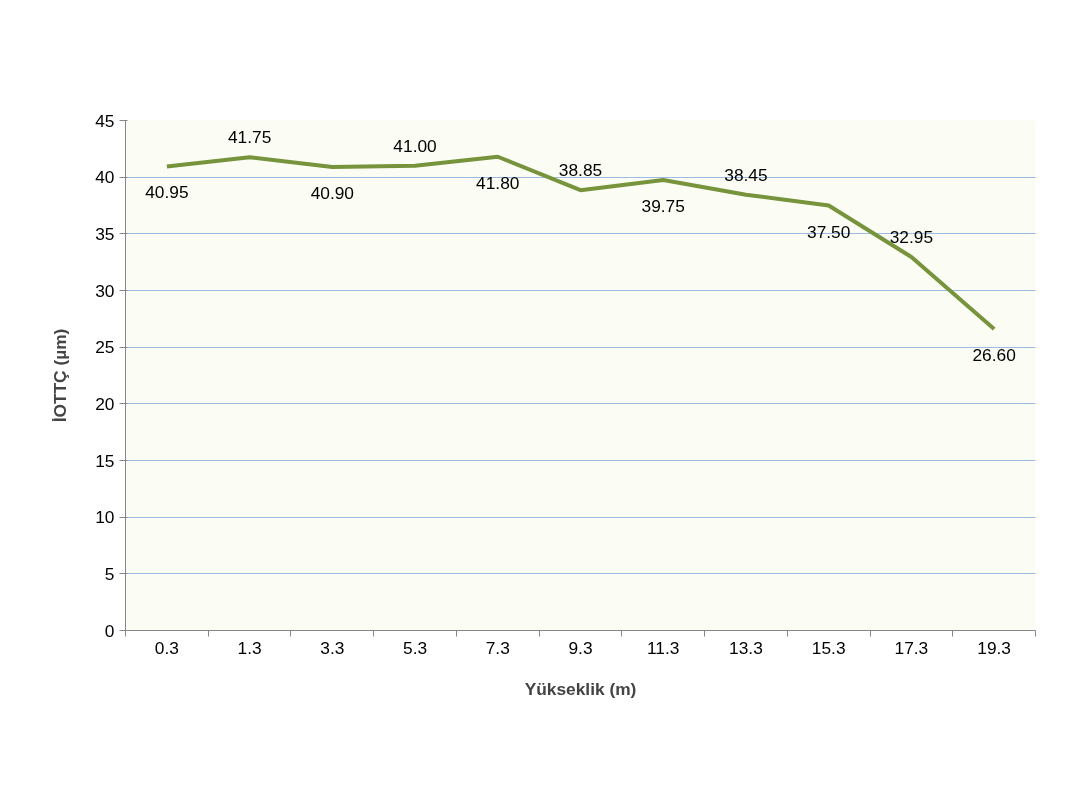  I want to click on text: 38.45, so click(746, 174).